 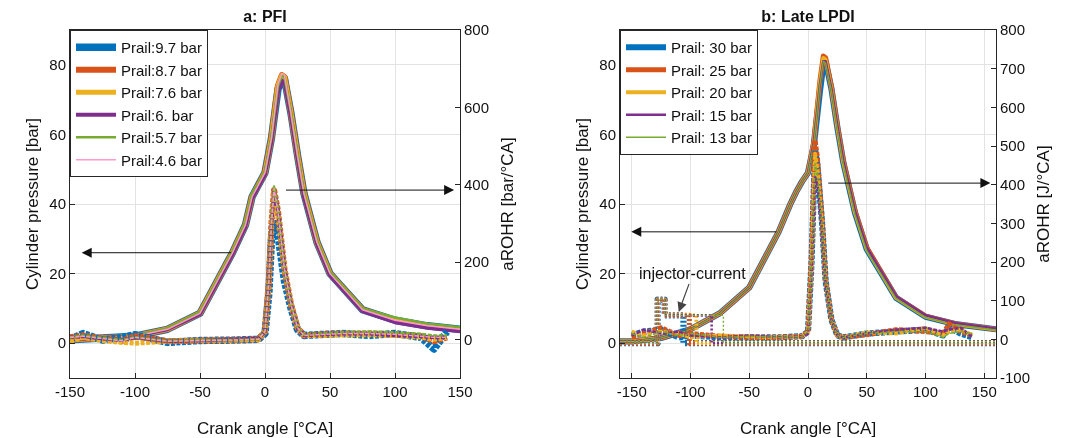 What do you see at coordinates (693, 273) in the screenshot?
I see `annotation: injector-current` at bounding box center [693, 273].